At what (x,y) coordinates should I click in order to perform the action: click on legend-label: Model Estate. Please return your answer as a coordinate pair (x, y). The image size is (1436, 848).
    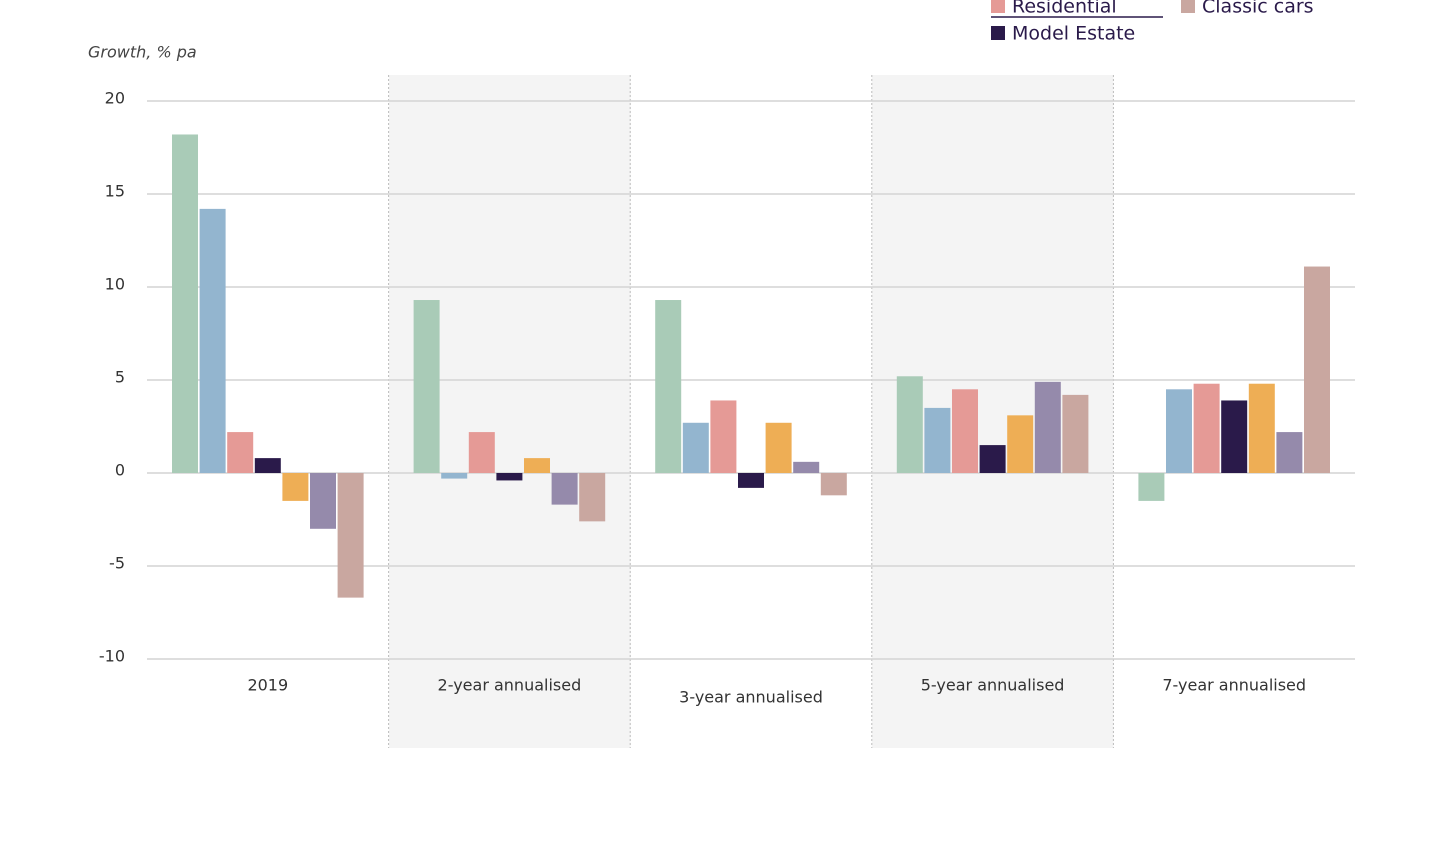
    Looking at the image, I should click on (1073, 34).